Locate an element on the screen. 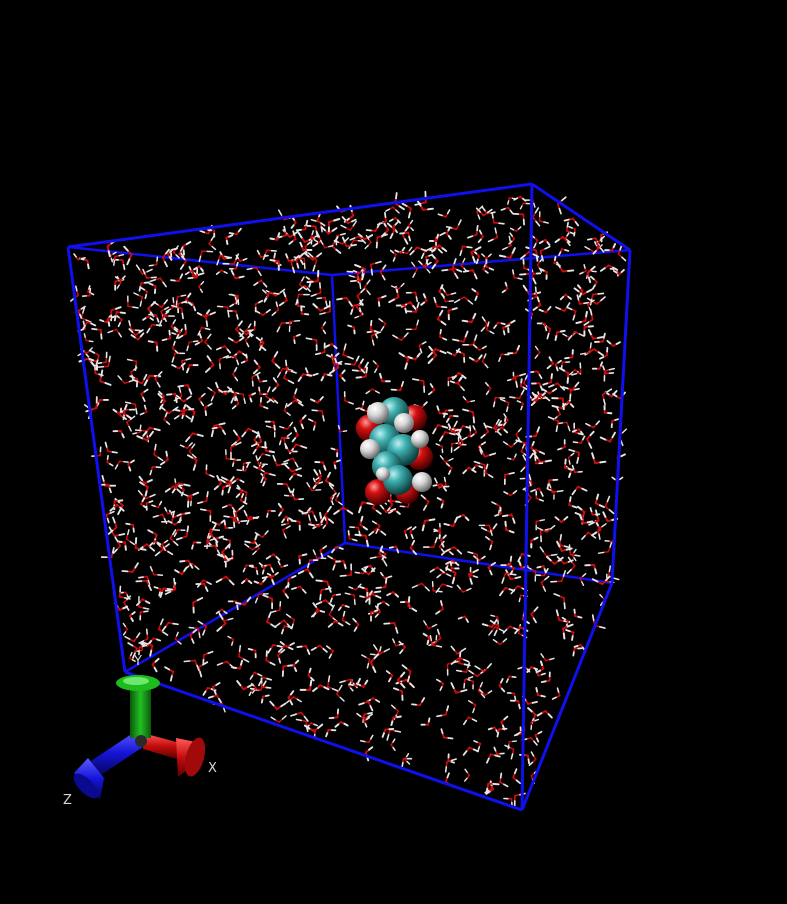  solute-molecule is located at coordinates (394, 451).